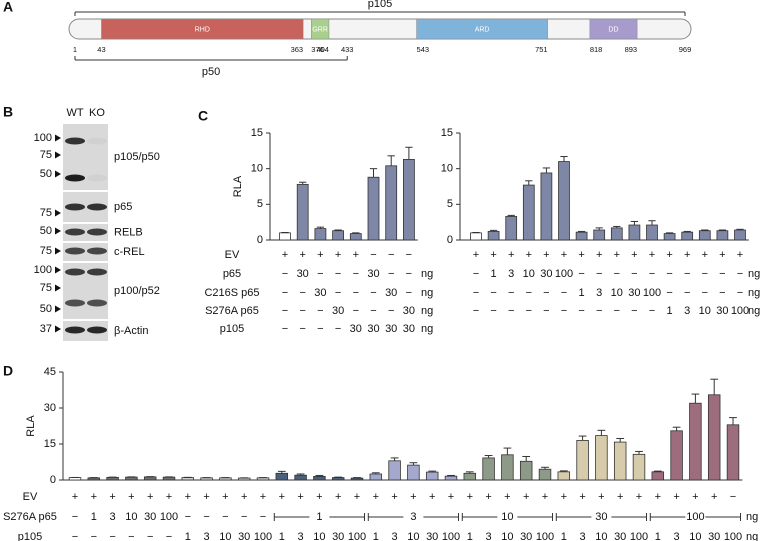  I want to click on domain, so click(613, 29).